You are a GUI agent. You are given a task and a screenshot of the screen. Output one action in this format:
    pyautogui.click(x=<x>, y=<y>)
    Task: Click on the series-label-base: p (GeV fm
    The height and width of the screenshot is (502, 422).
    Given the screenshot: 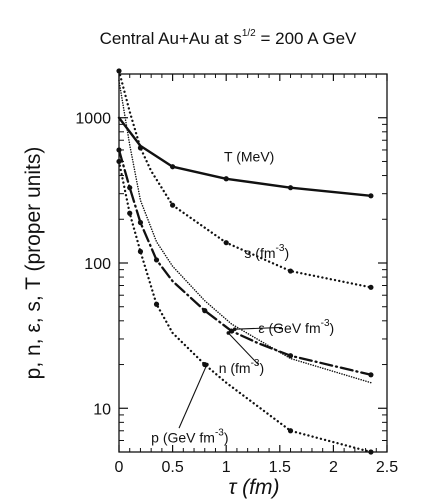 What is the action you would take?
    pyautogui.click(x=183, y=438)
    